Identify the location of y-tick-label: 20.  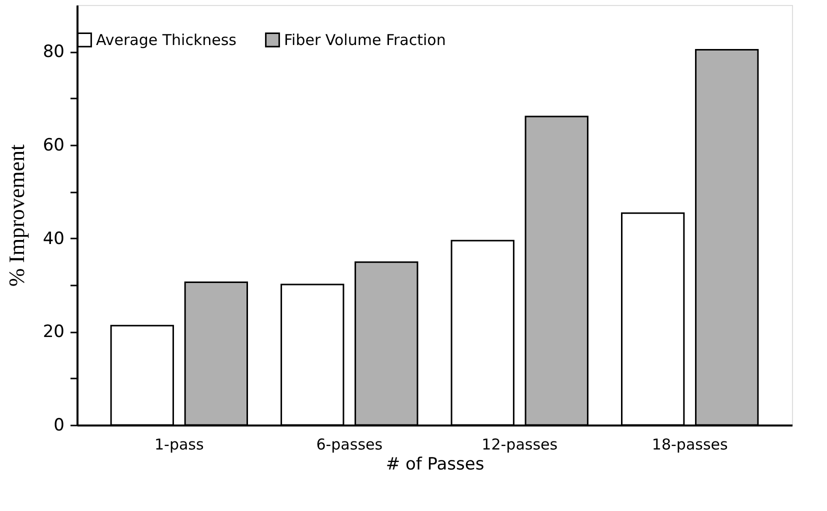
(53, 332).